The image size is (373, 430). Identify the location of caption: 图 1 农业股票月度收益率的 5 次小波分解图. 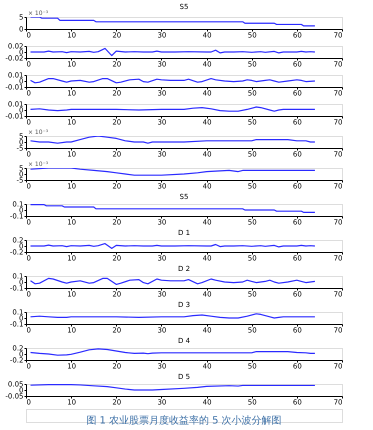
(184, 420).